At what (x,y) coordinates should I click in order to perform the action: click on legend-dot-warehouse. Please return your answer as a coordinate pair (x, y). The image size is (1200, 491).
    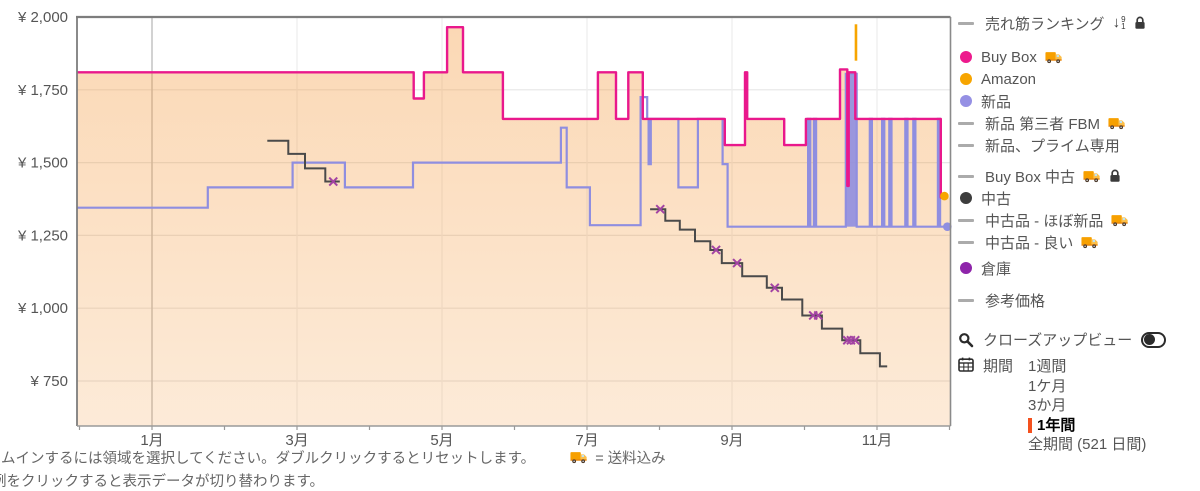
    Looking at the image, I should click on (966, 268).